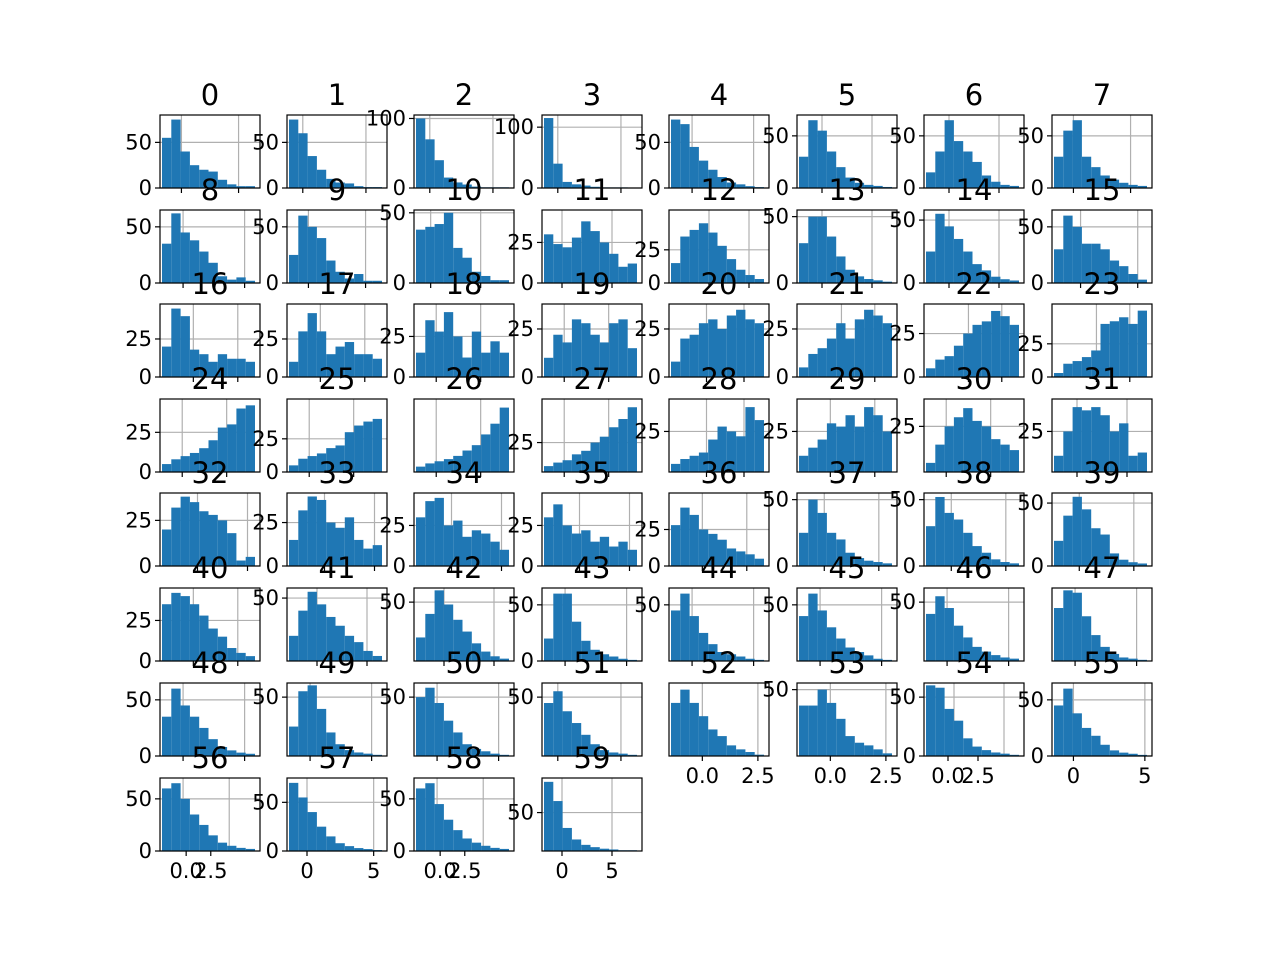  Describe the element at coordinates (1102, 663) in the screenshot. I see `subplot-title: 55` at that location.